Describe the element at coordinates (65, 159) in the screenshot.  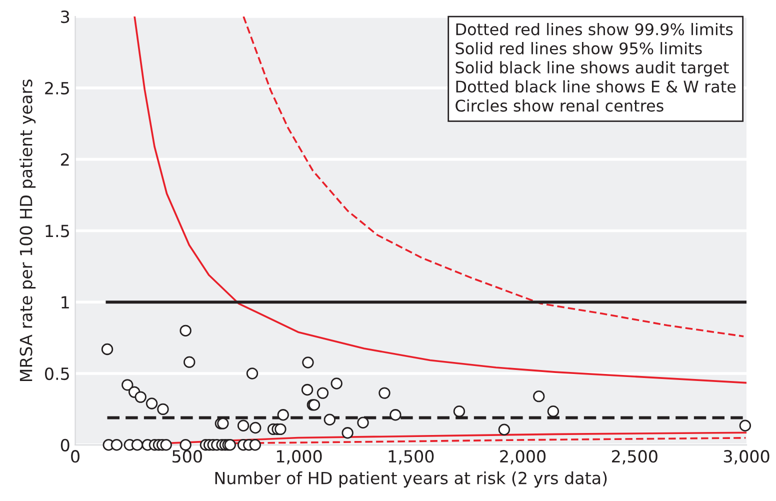
I see `y-tick-label: 2` at that location.